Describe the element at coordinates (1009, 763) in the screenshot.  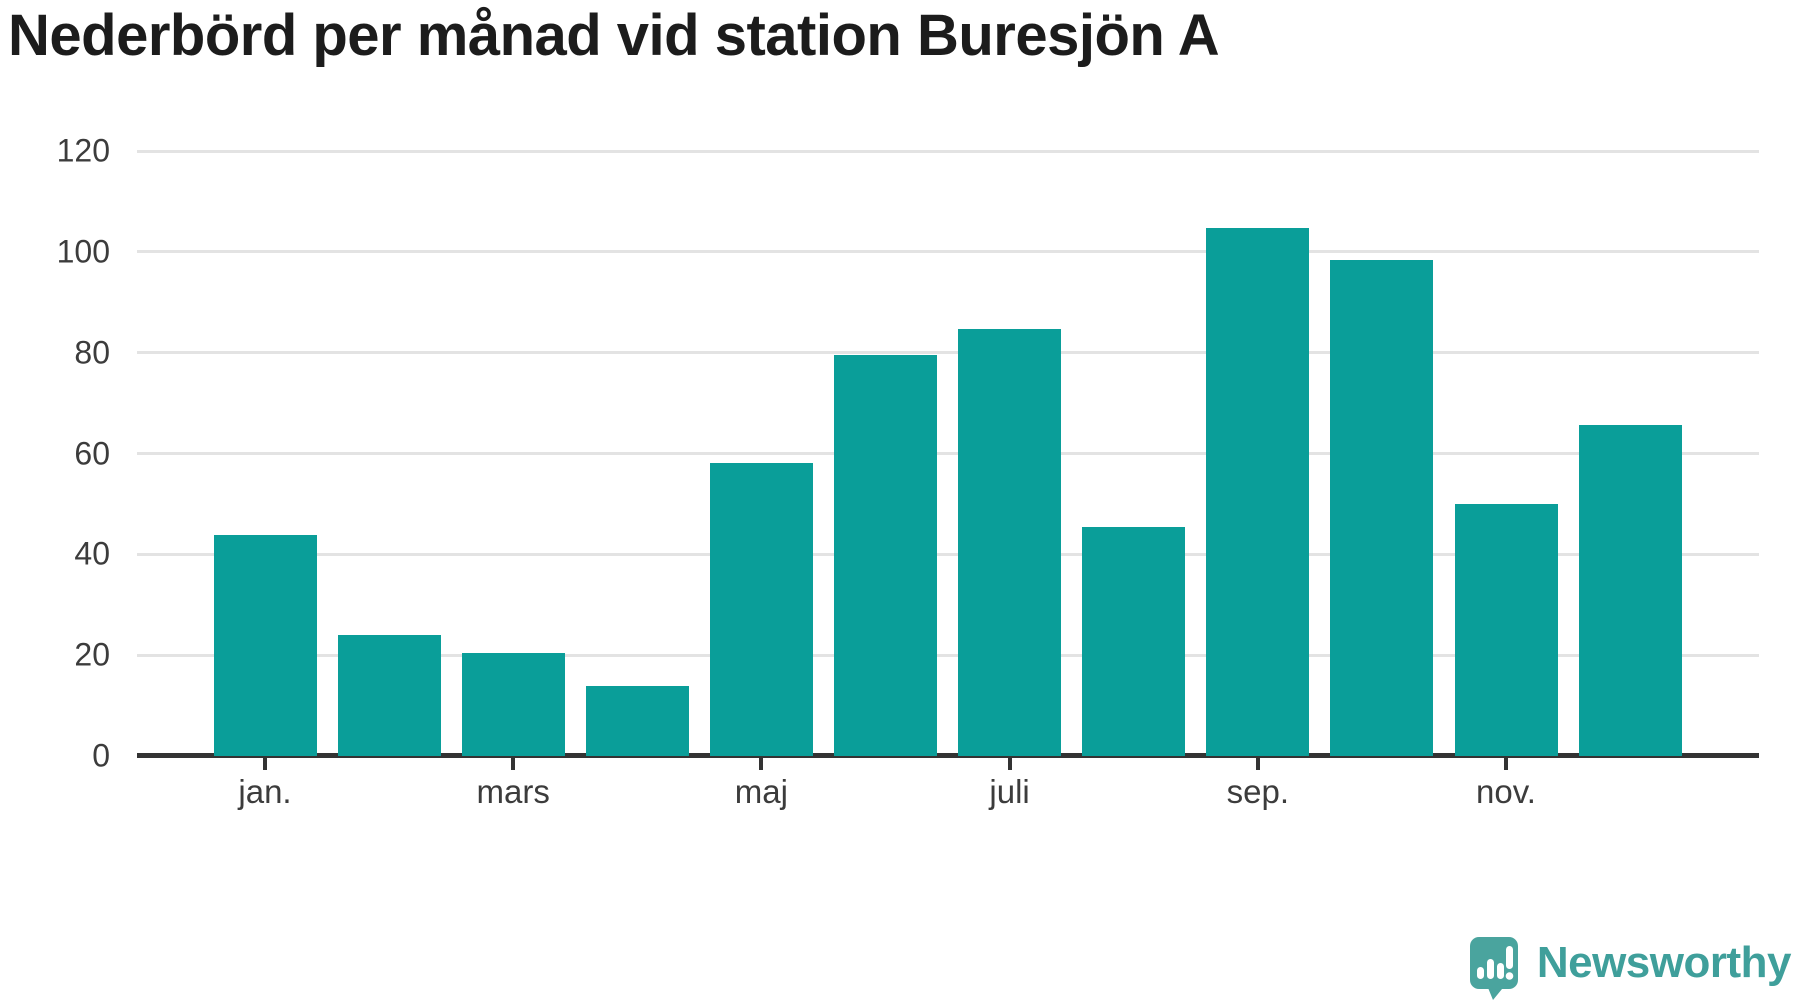
I see `x-tick-juli` at that location.